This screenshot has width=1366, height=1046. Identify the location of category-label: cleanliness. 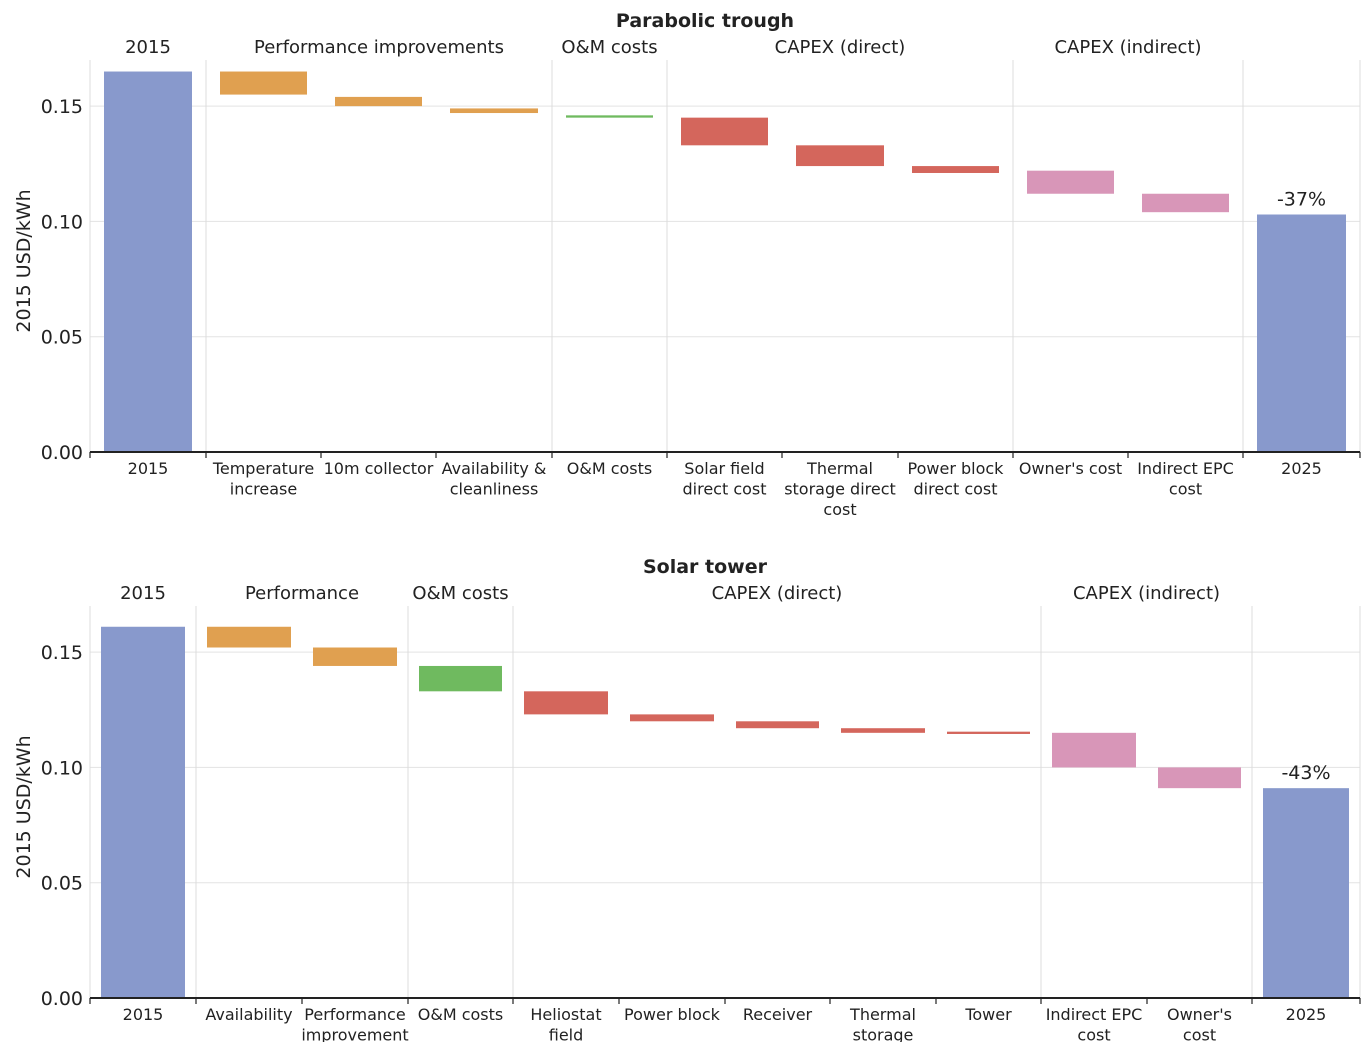
(494, 489).